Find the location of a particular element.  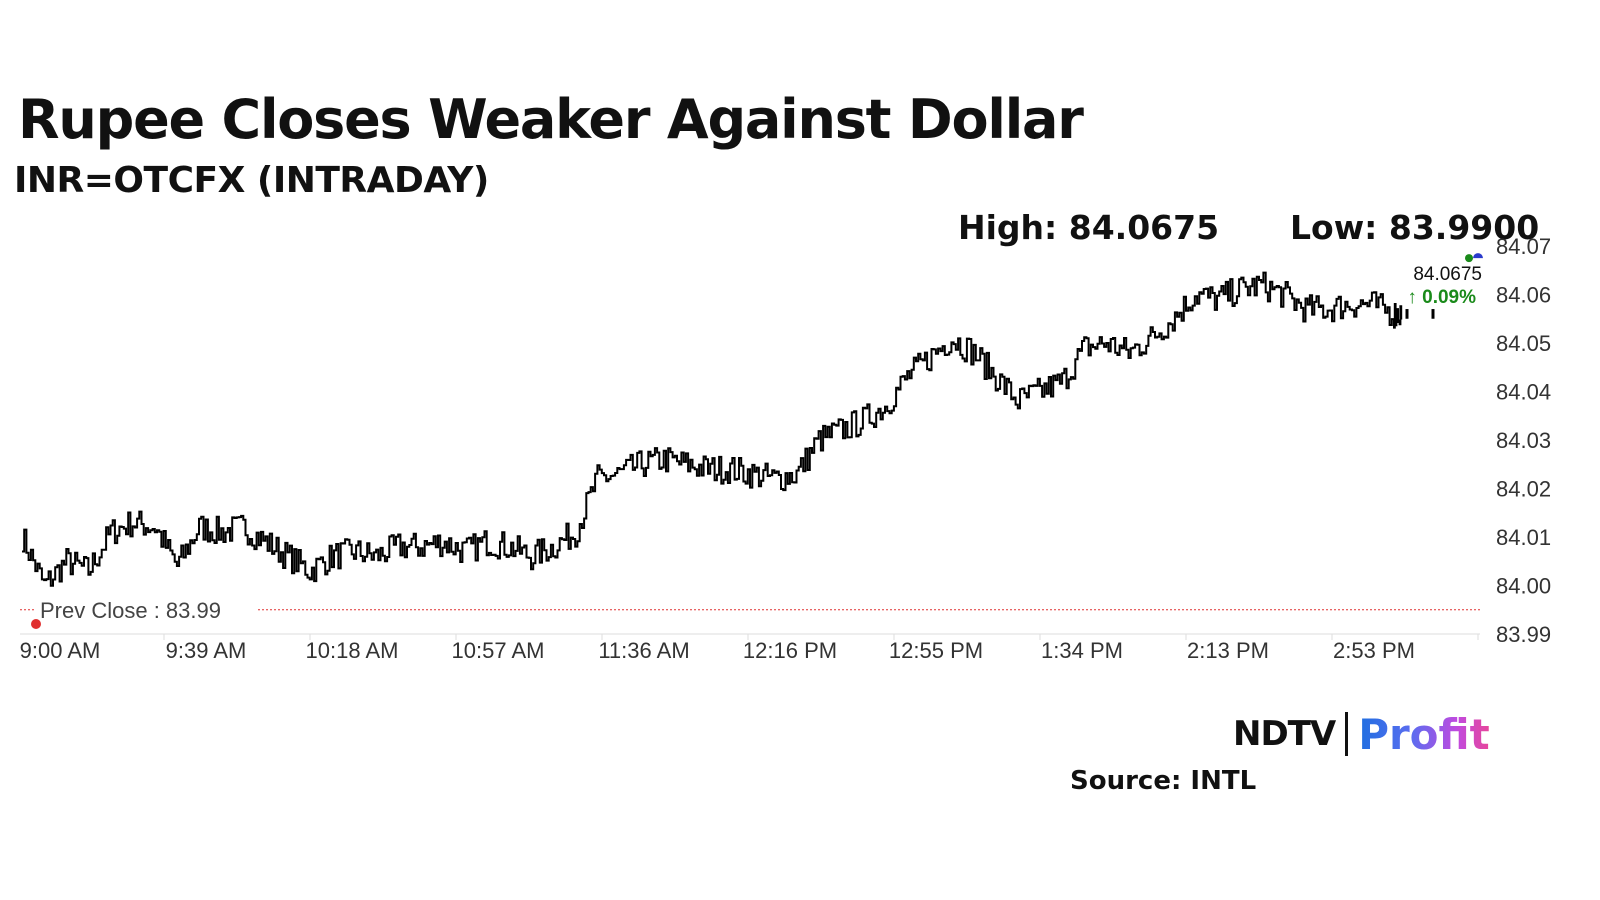

change-percent-label: ↑ 0.09% is located at coordinates (1441, 297).